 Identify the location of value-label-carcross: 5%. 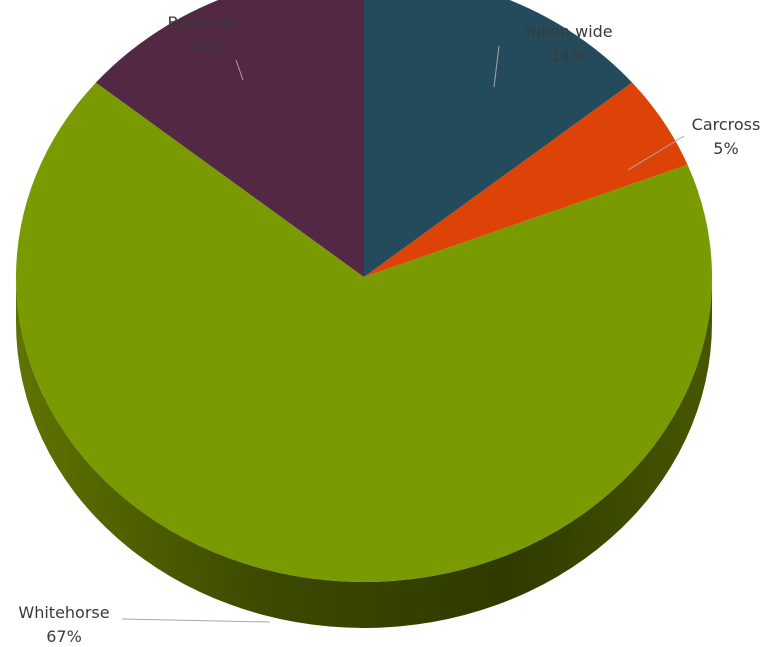
(725, 148).